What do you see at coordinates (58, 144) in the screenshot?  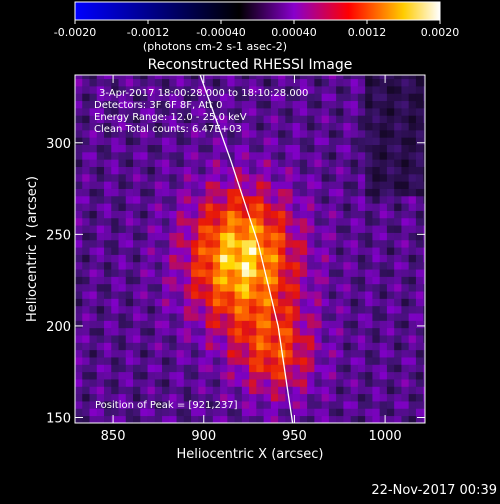 I see `y-tick-label: 300` at bounding box center [58, 144].